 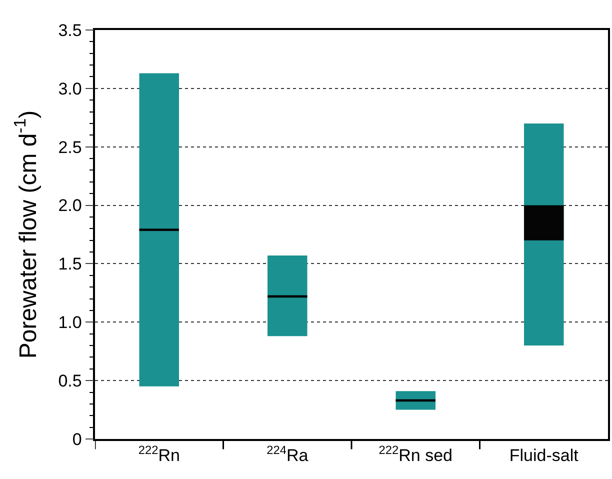 I want to click on x-tick-label: $^{224}$Ra, so click(x=287, y=454).